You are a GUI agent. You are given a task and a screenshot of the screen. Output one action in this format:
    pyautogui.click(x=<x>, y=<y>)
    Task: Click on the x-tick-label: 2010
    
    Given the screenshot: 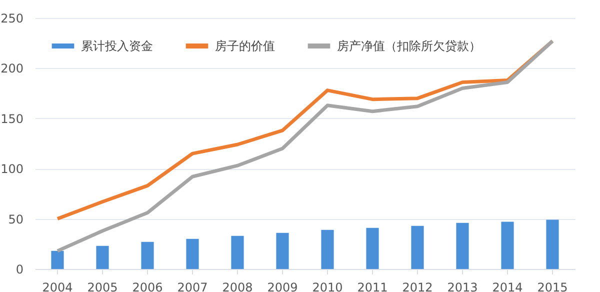 What is the action you would take?
    pyautogui.click(x=327, y=286)
    